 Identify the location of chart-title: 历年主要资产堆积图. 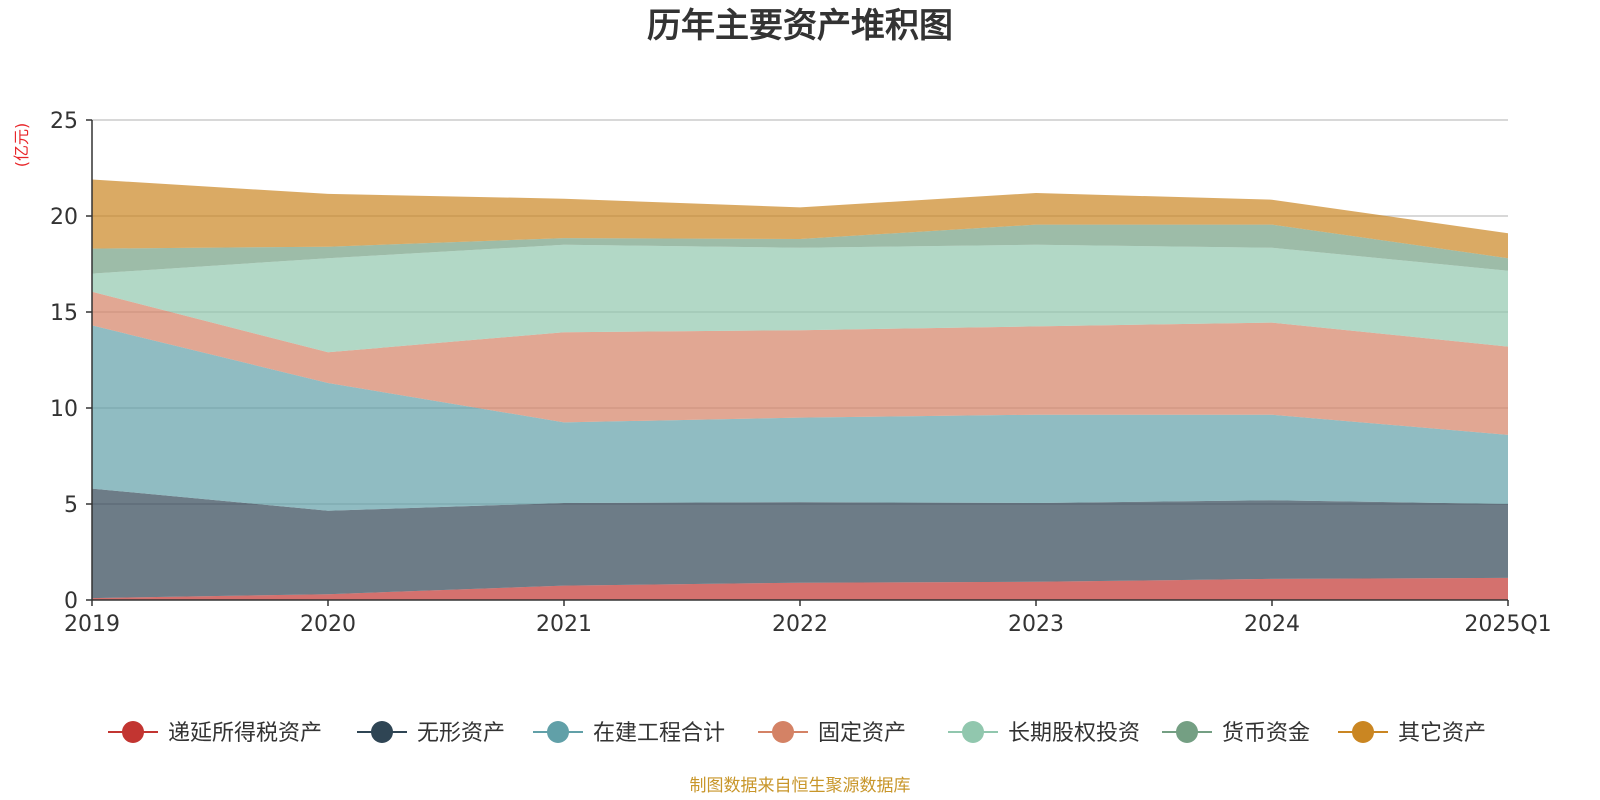
(800, 26).